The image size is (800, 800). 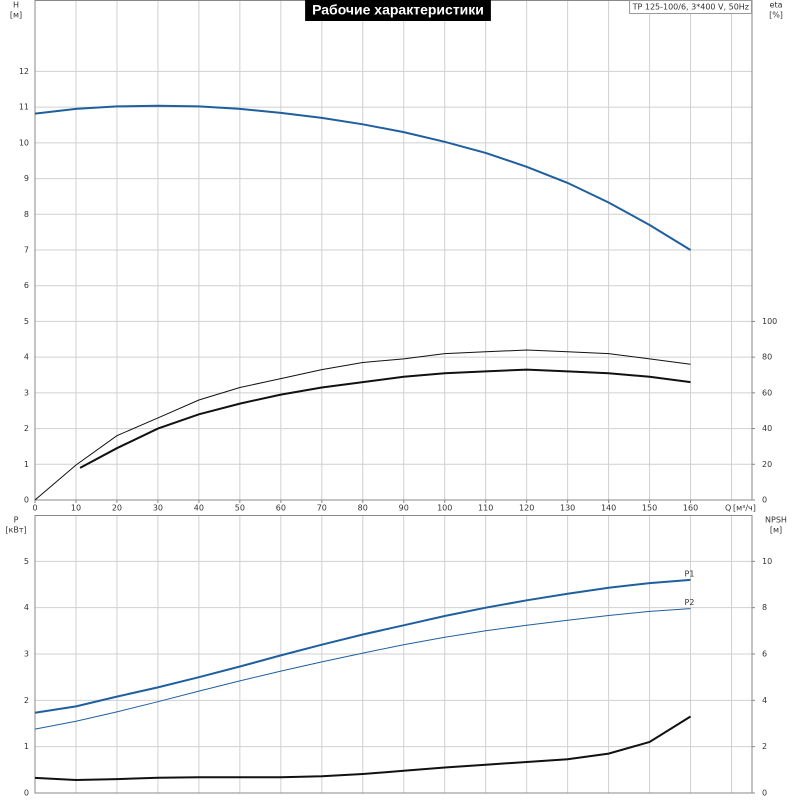 I want to click on x-tick-label: 10, so click(x=76, y=508).